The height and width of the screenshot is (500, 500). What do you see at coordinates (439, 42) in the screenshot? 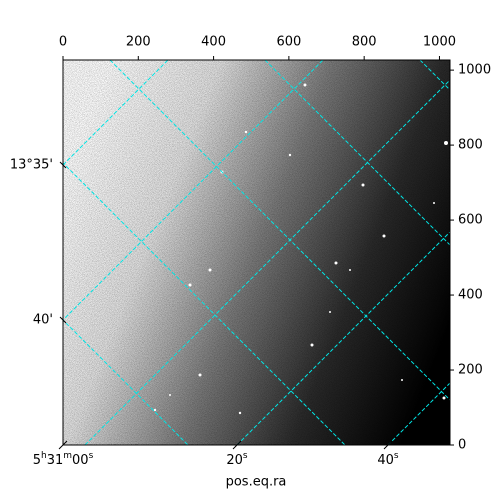
I see `x-tick-label: 1000` at bounding box center [439, 42].